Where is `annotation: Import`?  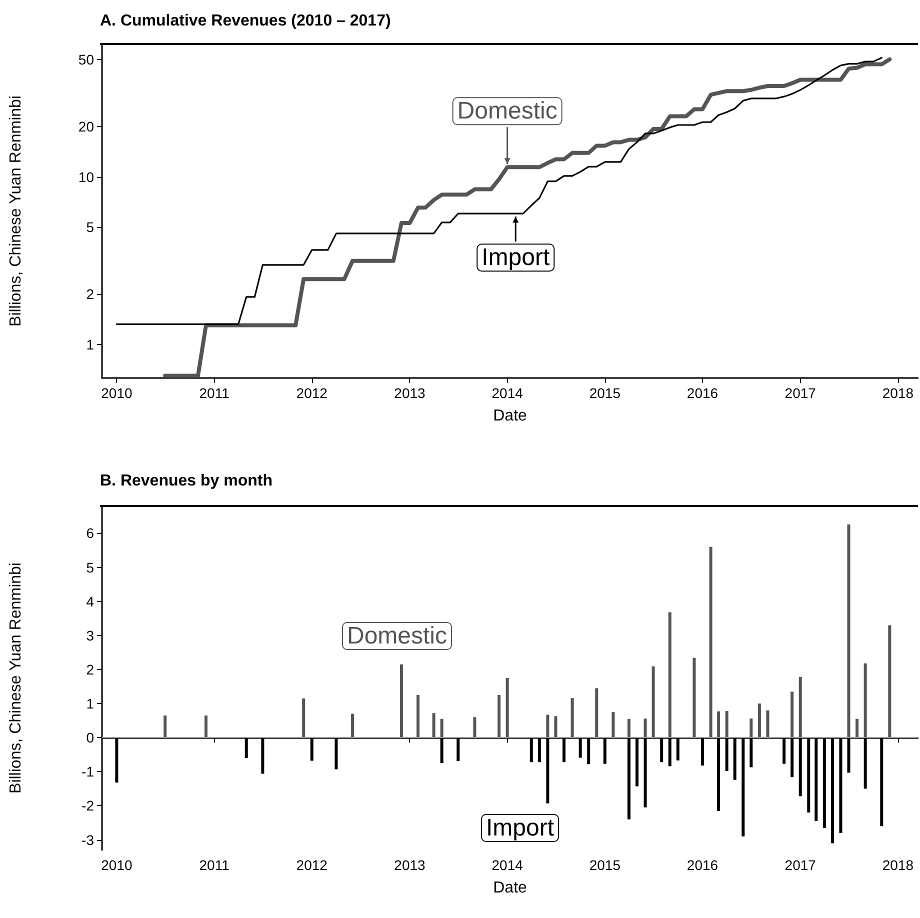 annotation: Import is located at coordinates (516, 258).